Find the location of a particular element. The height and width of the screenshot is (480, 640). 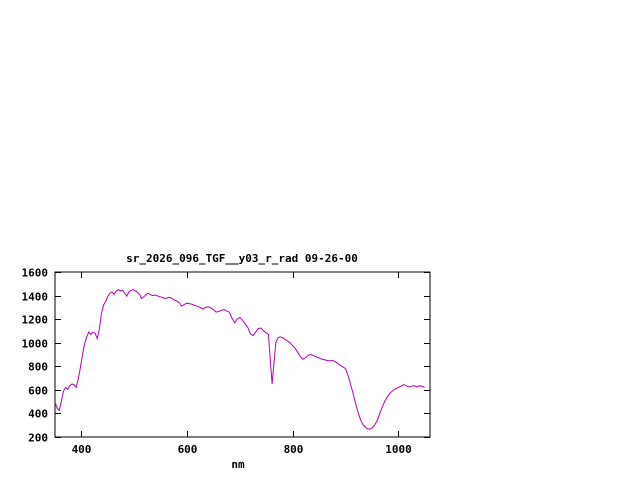

x-tick-label: 600 is located at coordinates (188, 449).